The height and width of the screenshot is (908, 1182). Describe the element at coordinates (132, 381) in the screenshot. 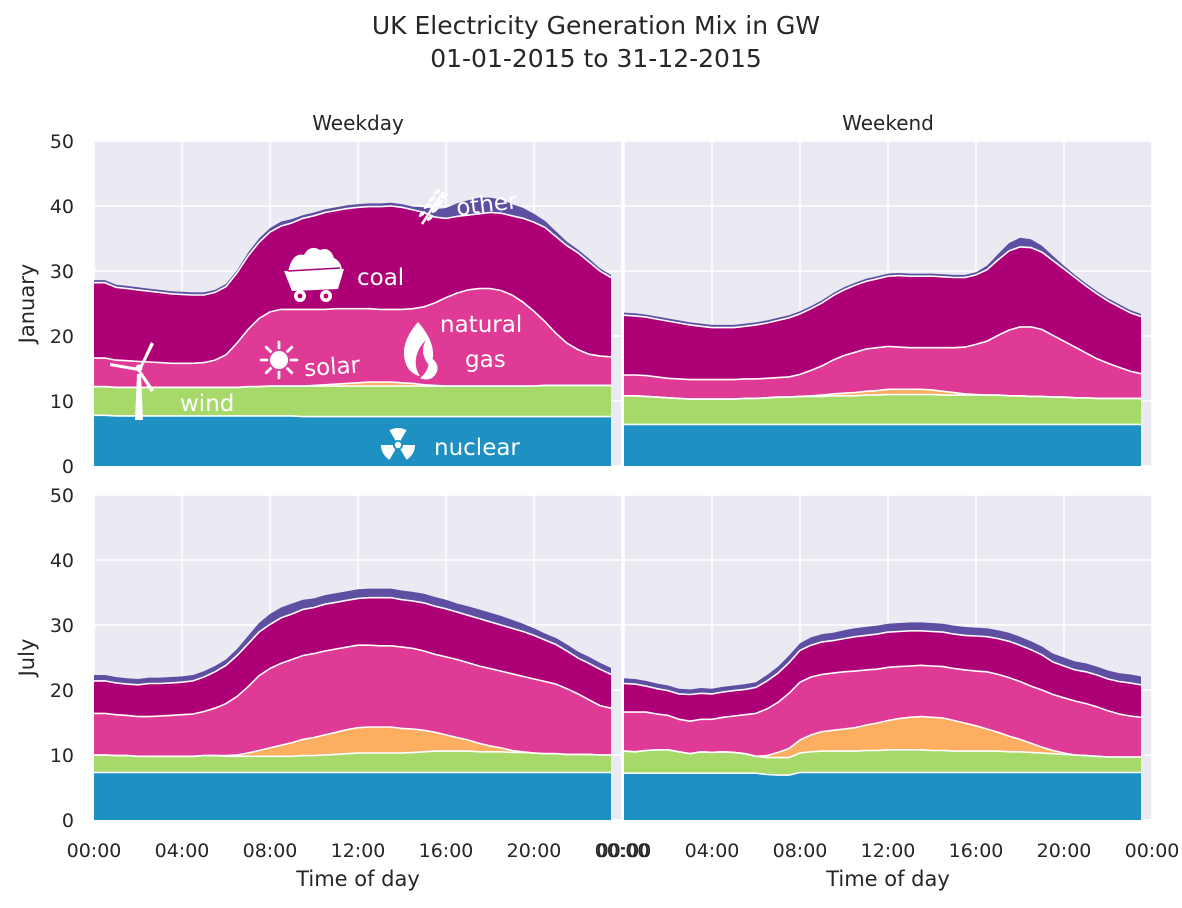

I see `wind-turbine-icon` at that location.